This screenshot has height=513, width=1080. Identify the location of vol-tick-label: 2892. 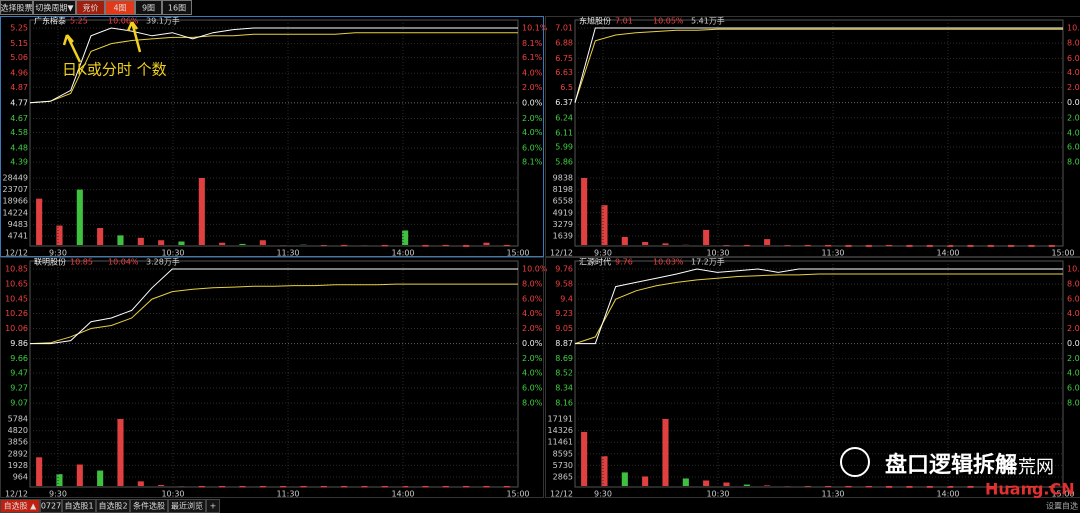
(18, 453).